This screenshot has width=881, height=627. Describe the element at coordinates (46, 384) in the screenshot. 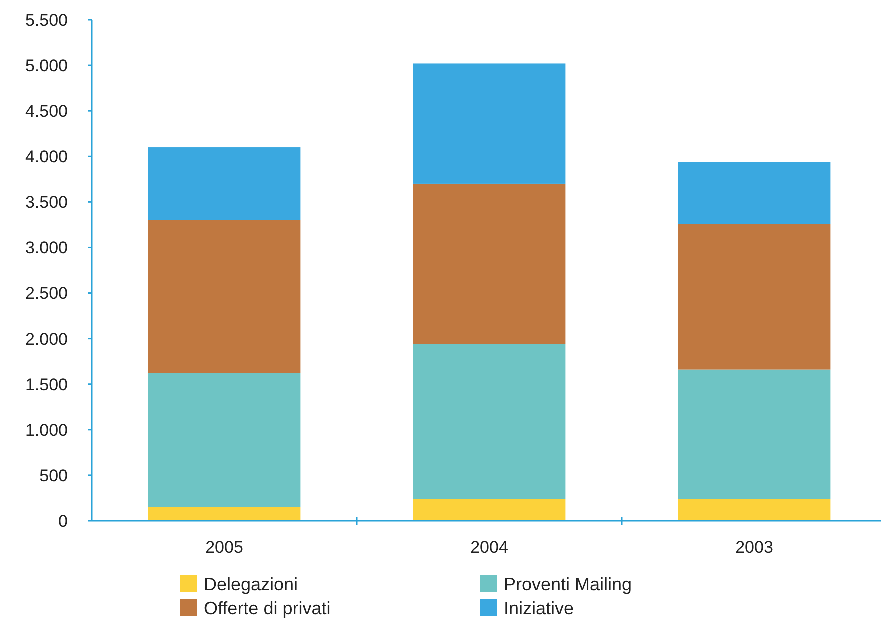

I see `y-tick-label: 1.500` at that location.